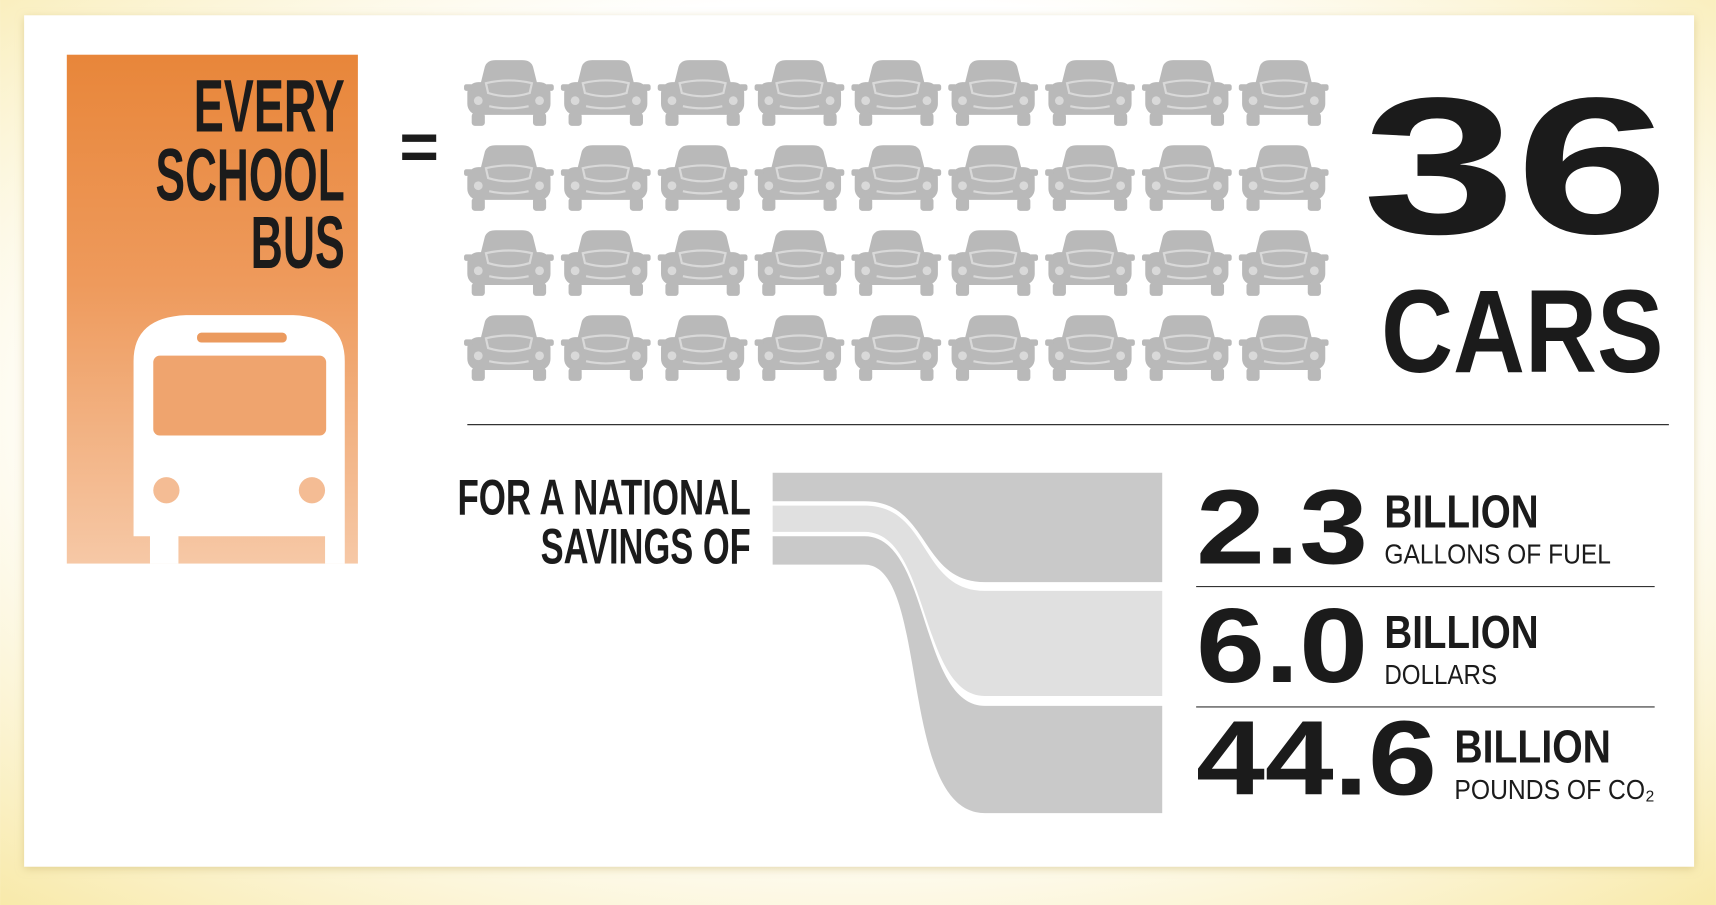  I want to click on saving-amount: 6.0, so click(1282, 646).